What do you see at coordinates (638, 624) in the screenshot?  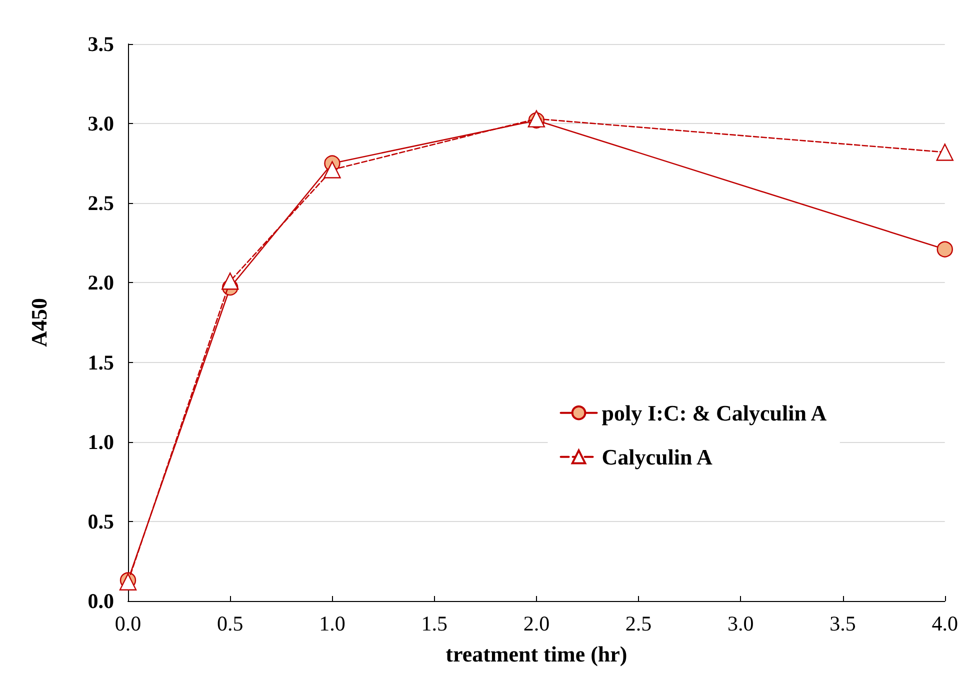 I see `x-tick-label: 2.5` at bounding box center [638, 624].